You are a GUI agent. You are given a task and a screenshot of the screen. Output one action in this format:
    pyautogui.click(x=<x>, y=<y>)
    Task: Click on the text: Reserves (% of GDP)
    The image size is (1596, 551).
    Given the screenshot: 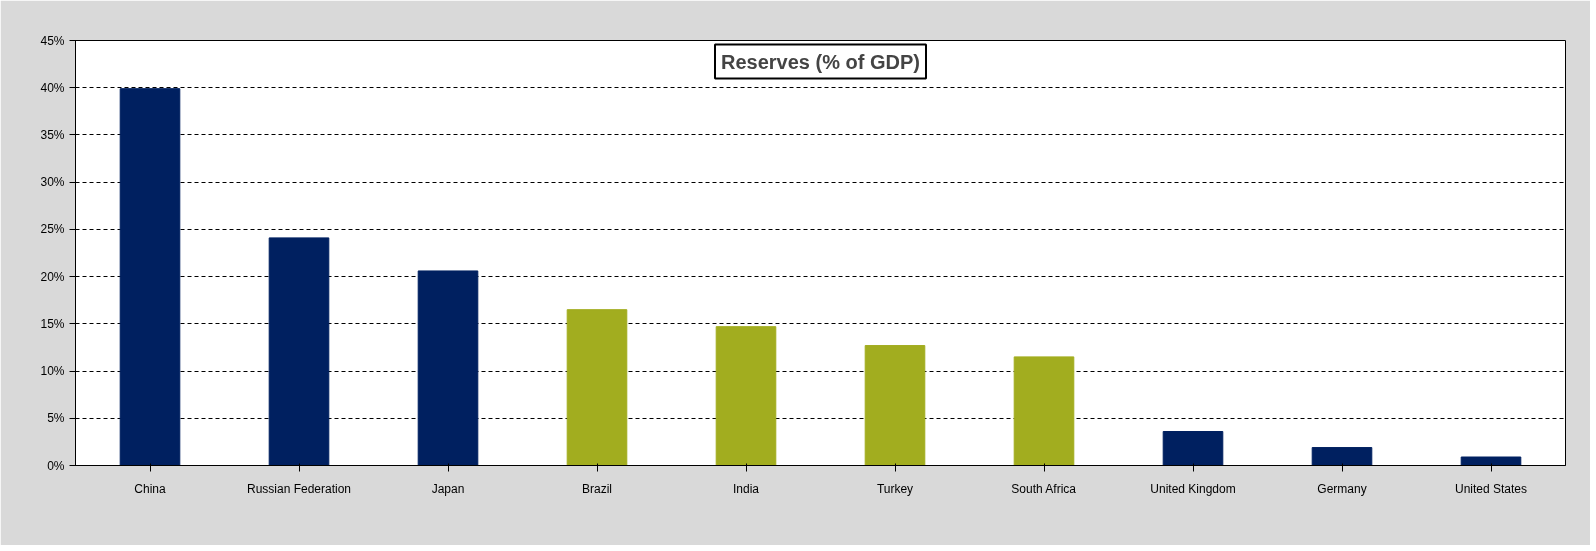 What is the action you would take?
    pyautogui.click(x=820, y=61)
    